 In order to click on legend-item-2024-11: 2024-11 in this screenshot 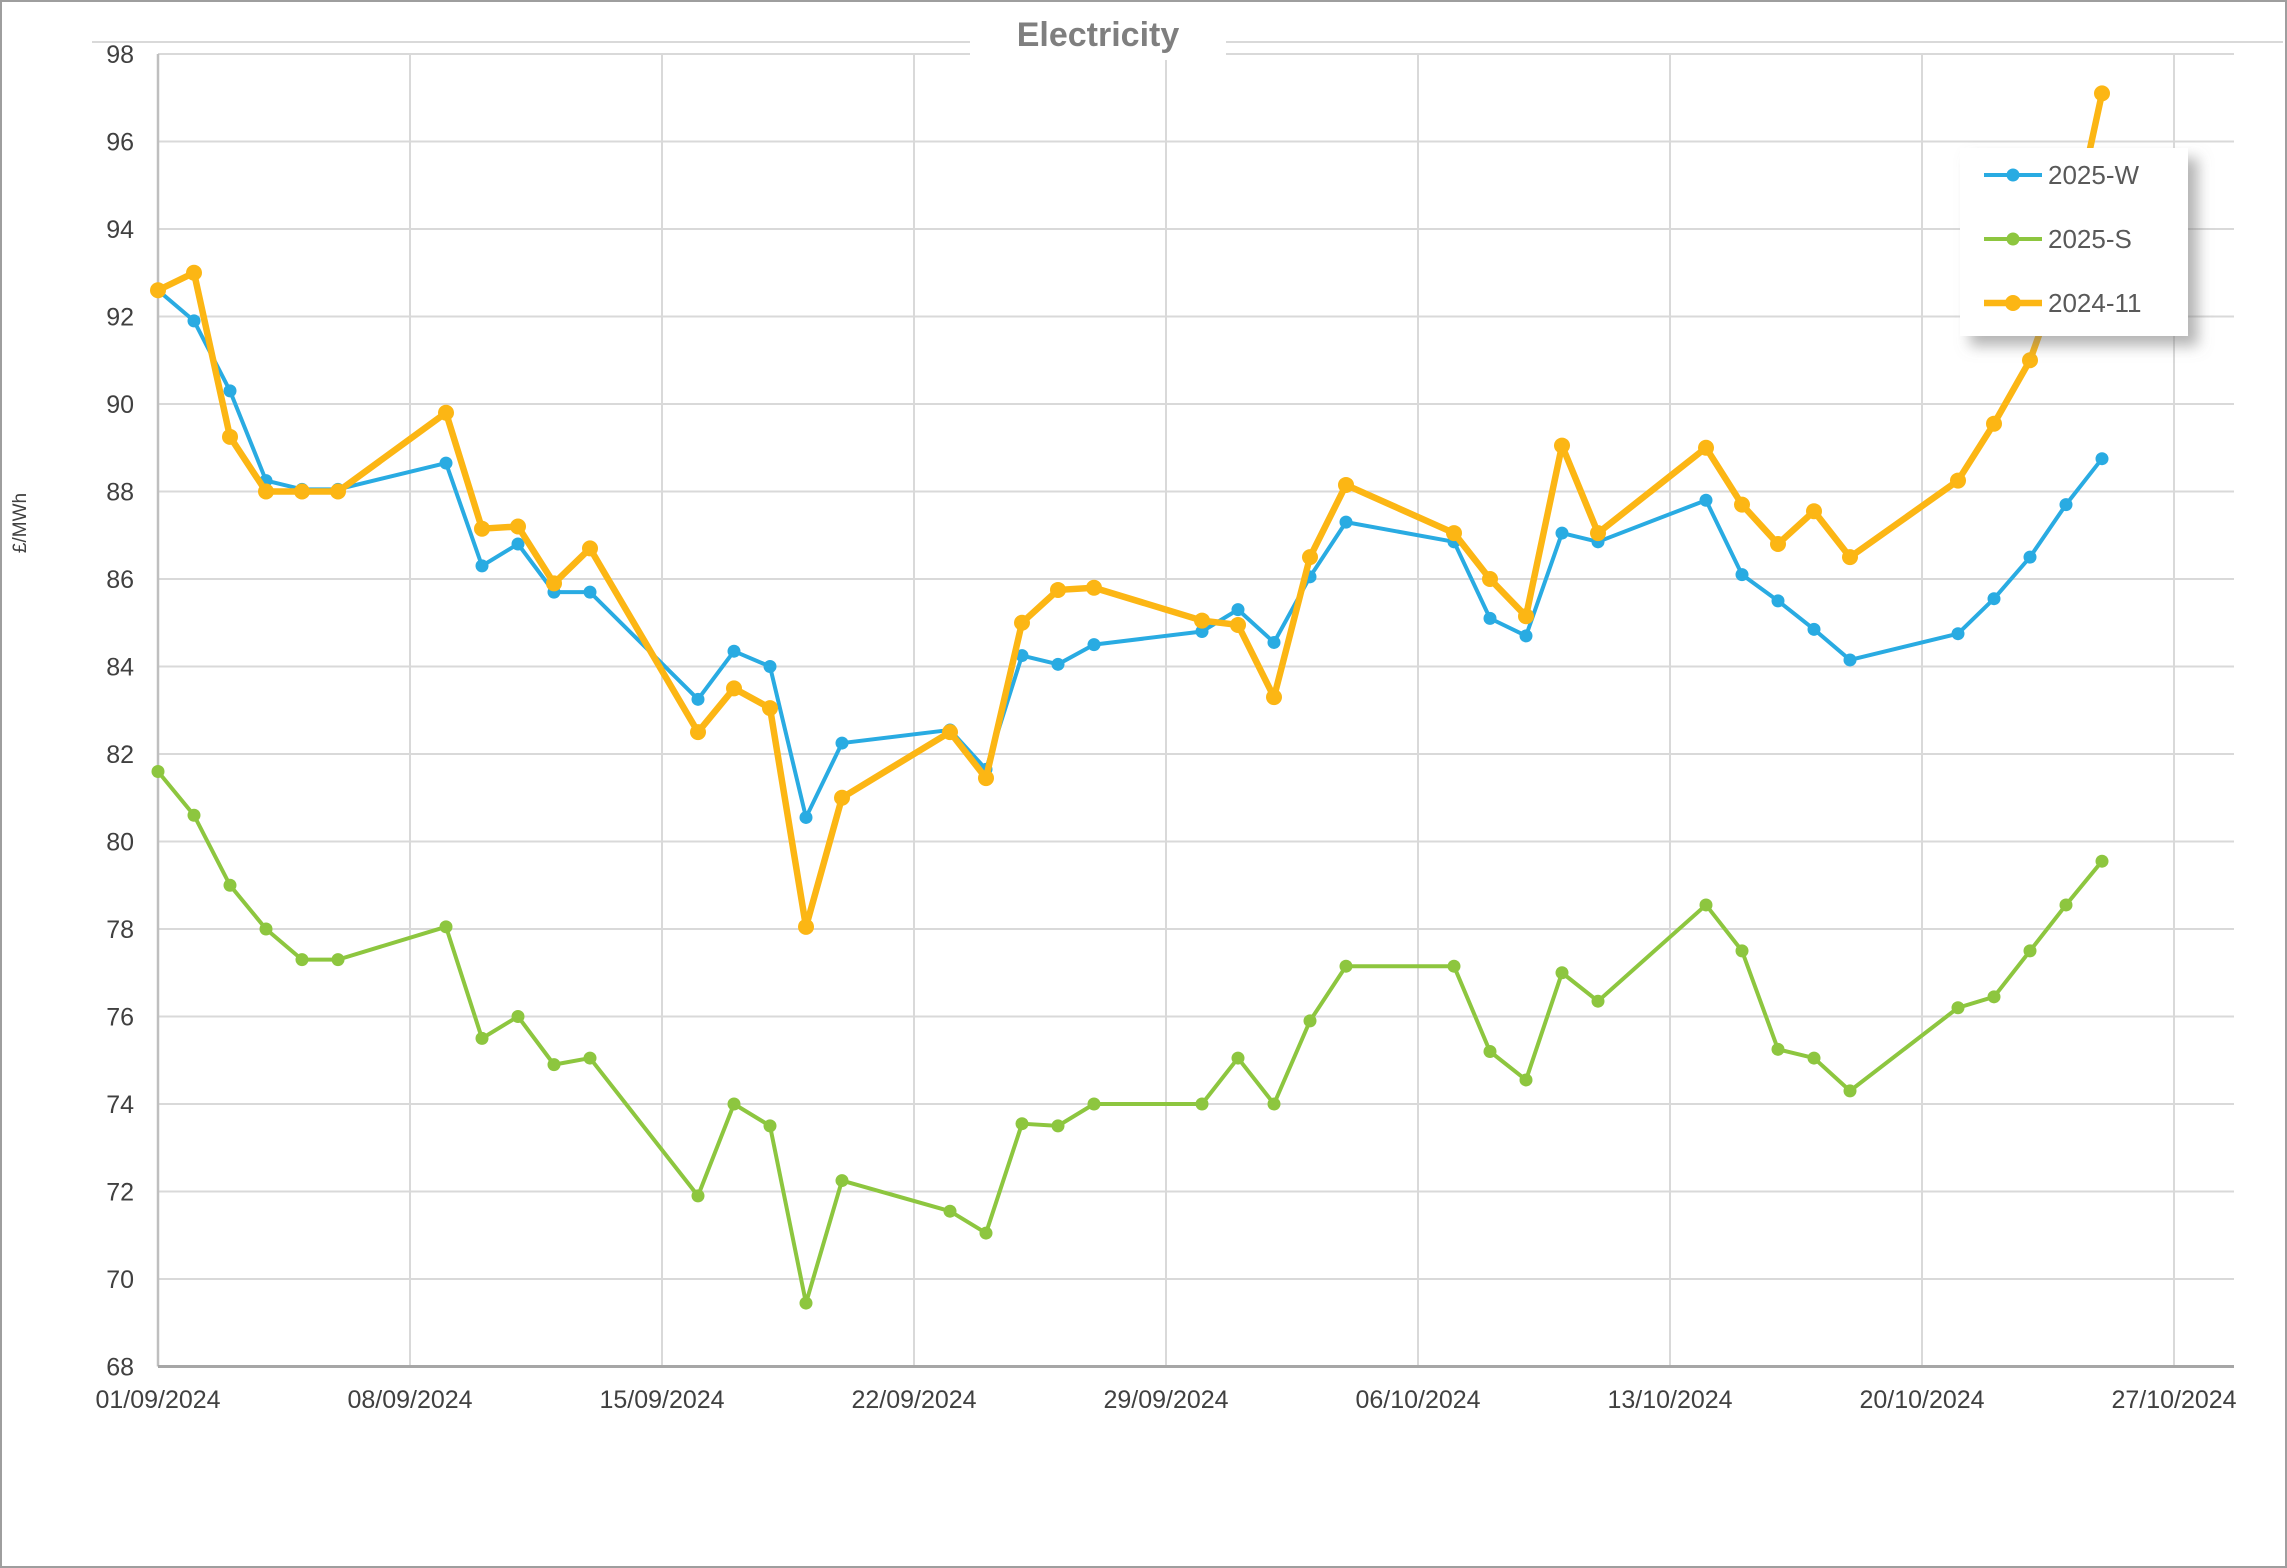, I will do `click(2063, 303)`.